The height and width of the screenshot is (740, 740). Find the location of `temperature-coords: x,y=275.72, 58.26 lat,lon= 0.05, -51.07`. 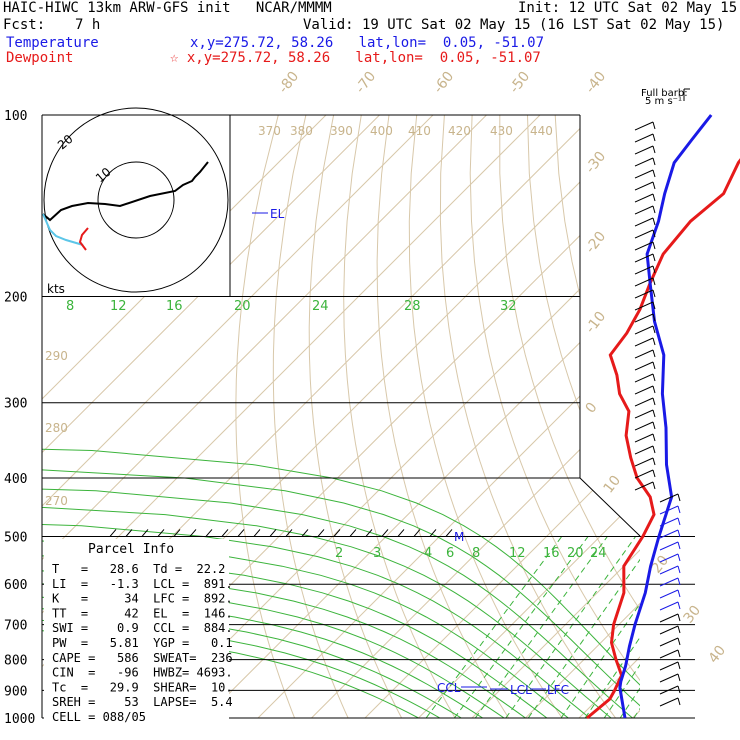

temperature-coords: x,y=275.72, 58.26 lat,lon= 0.05, -51.07 is located at coordinates (367, 43).